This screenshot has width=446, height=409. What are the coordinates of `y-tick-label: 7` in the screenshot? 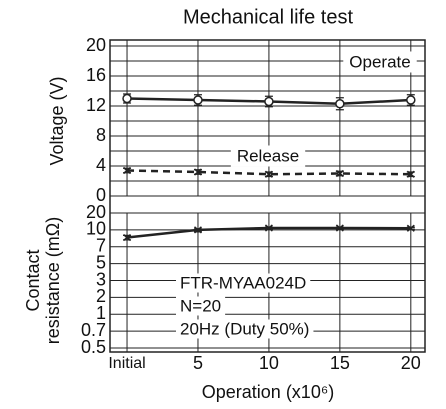 It's located at (101, 246).